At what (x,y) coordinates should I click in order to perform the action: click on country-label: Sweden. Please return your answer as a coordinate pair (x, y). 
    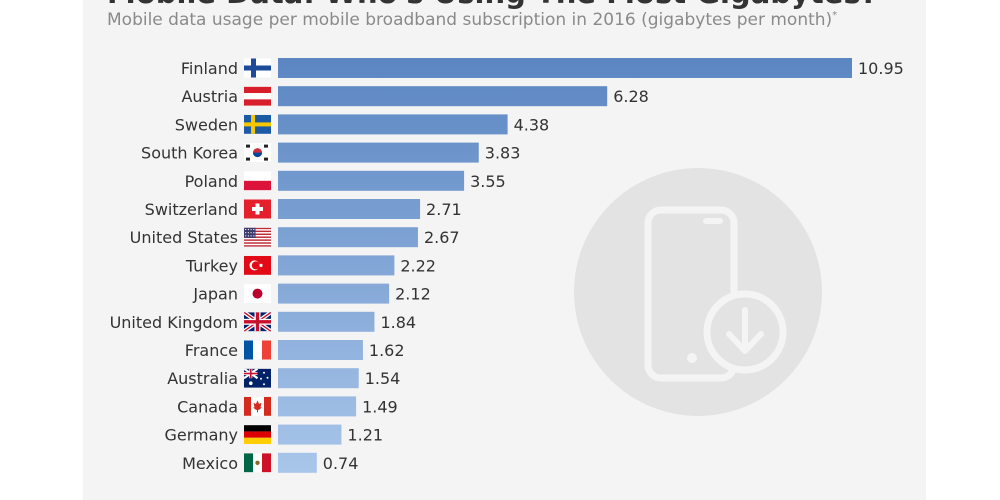
    Looking at the image, I should click on (206, 124).